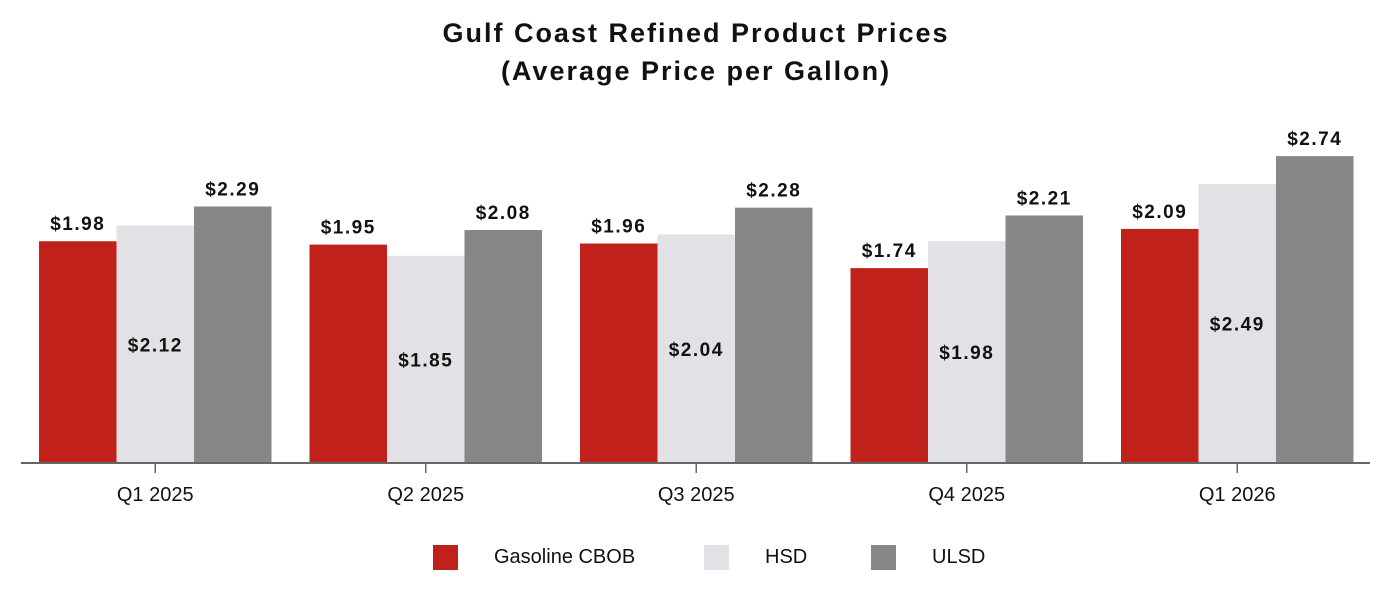 Image resolution: width=1392 pixels, height=600 pixels. Describe the element at coordinates (1160, 345) in the screenshot. I see `bar-gasoline-cbob-q1-2026` at that location.